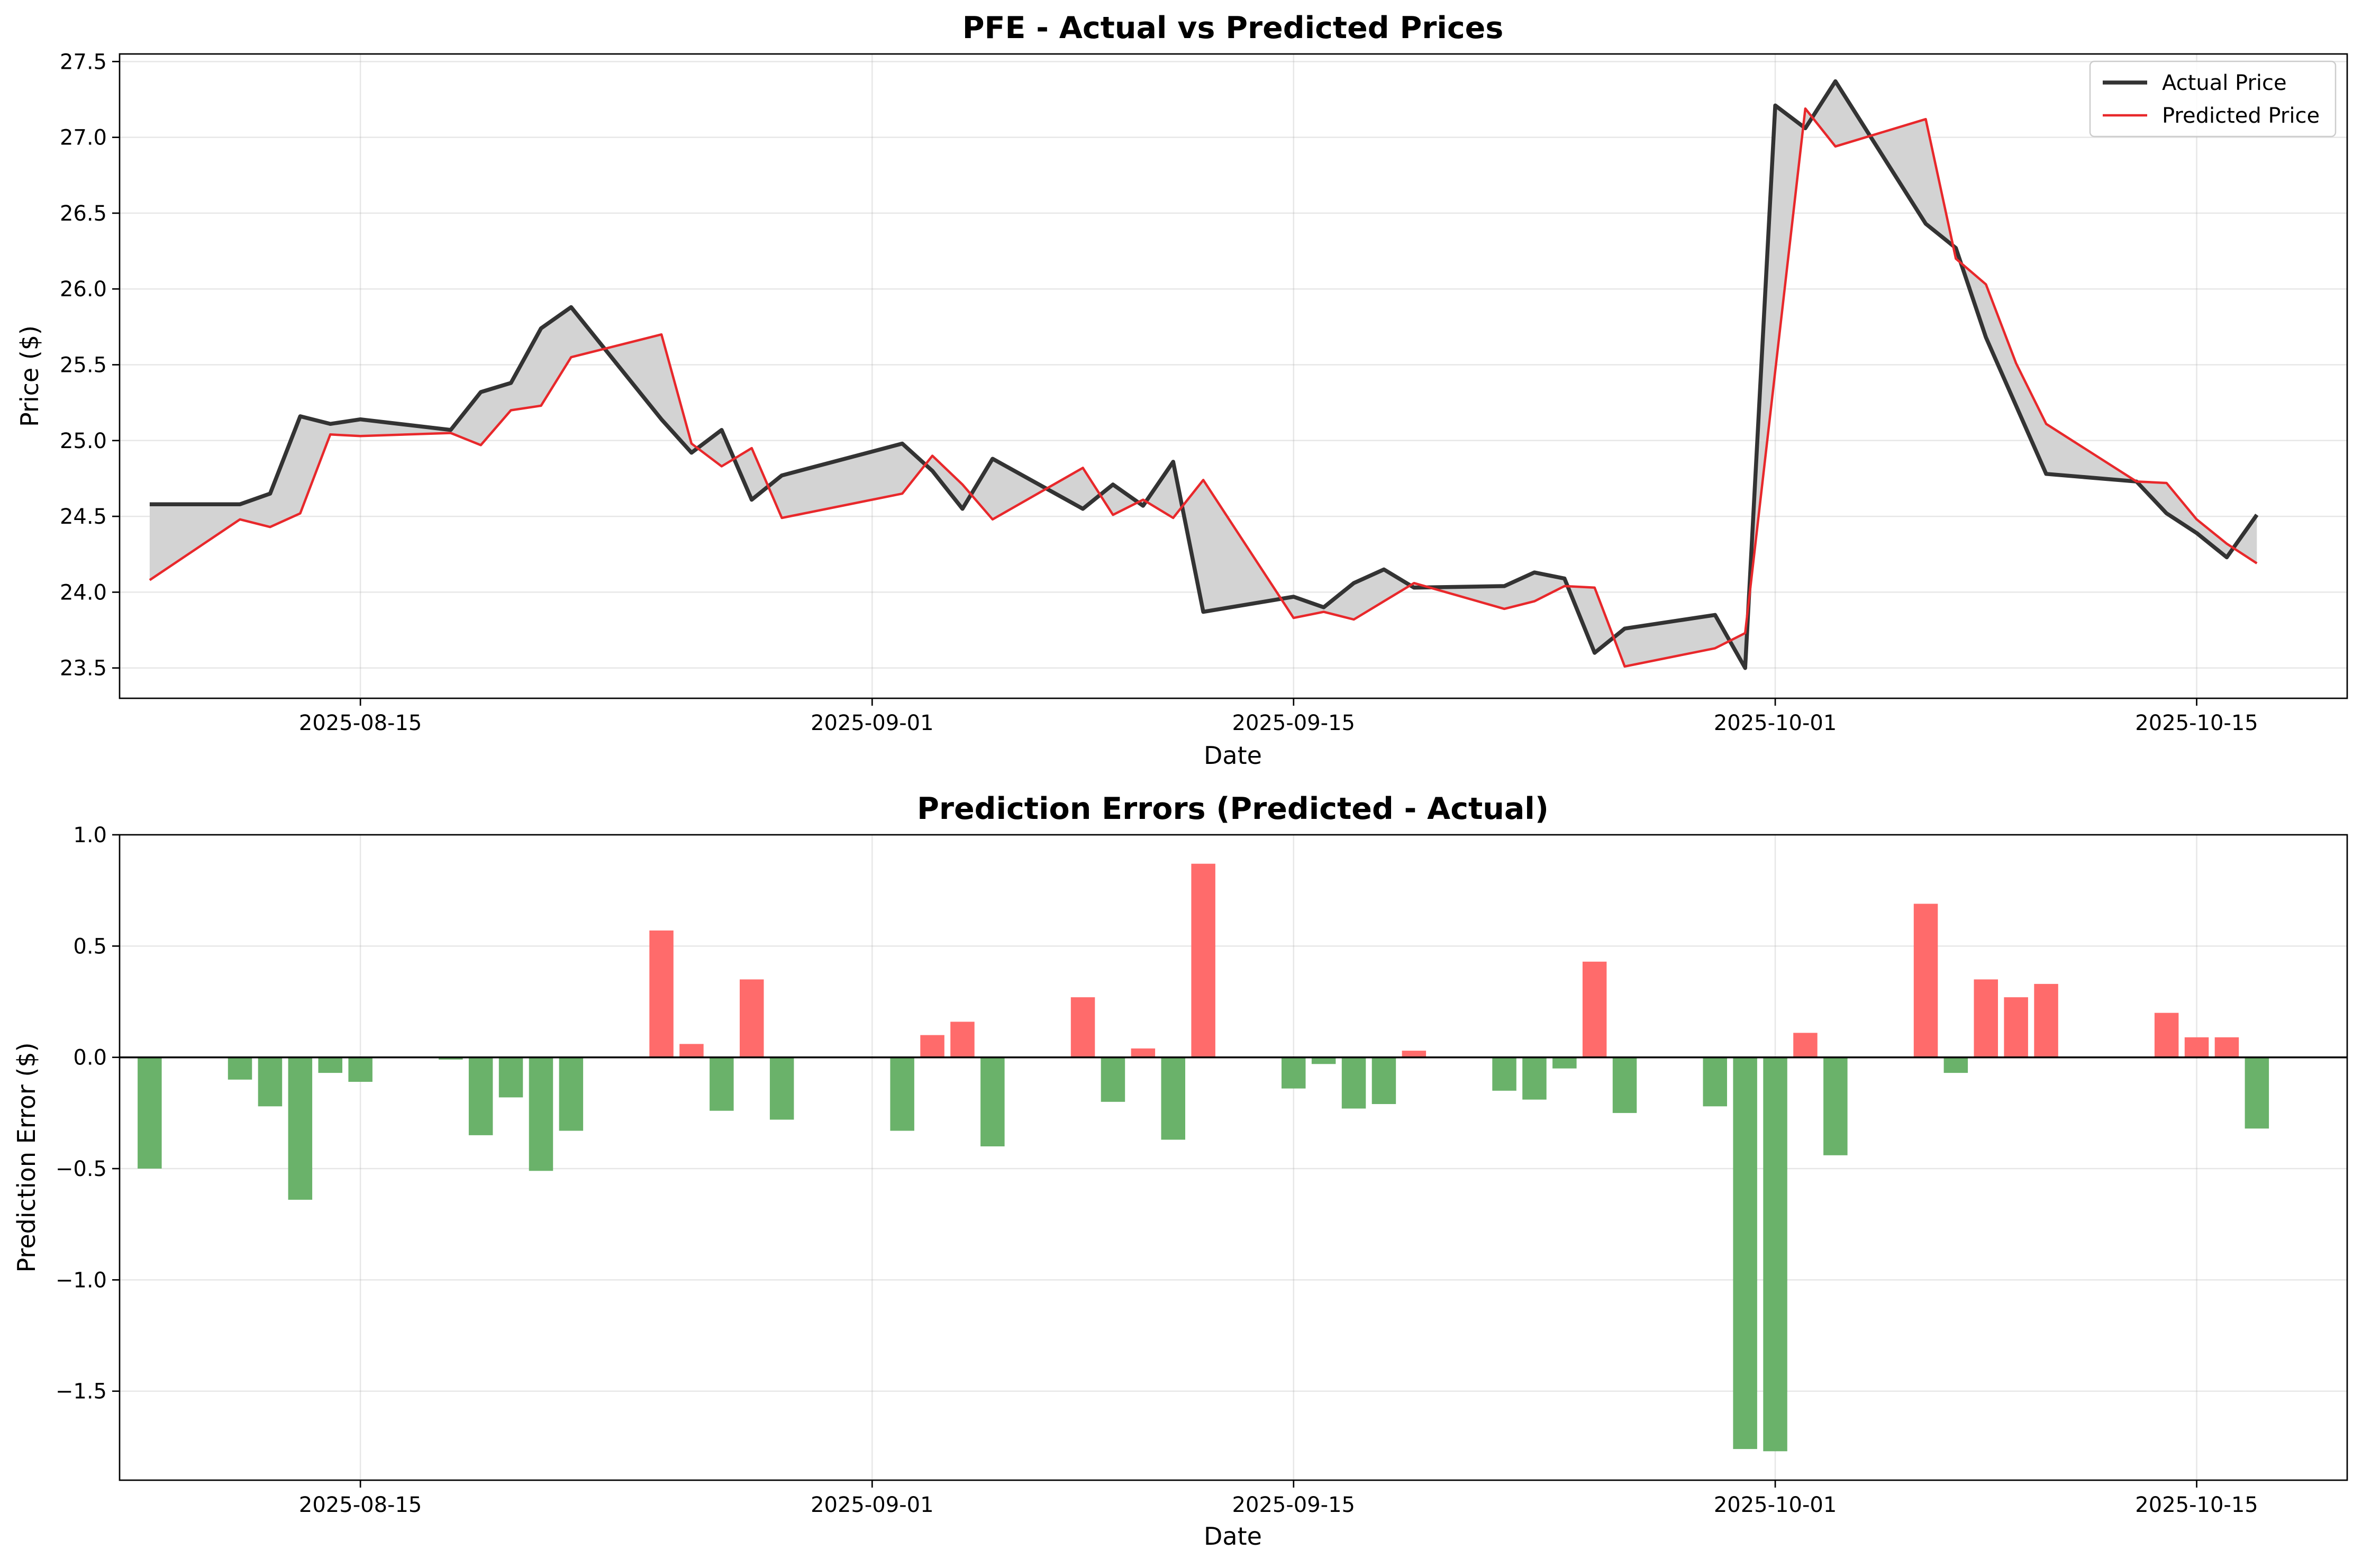 The height and width of the screenshot is (1568, 2362). What do you see at coordinates (29, 376) in the screenshot?
I see `price-y-axis-label: Price ($)` at bounding box center [29, 376].